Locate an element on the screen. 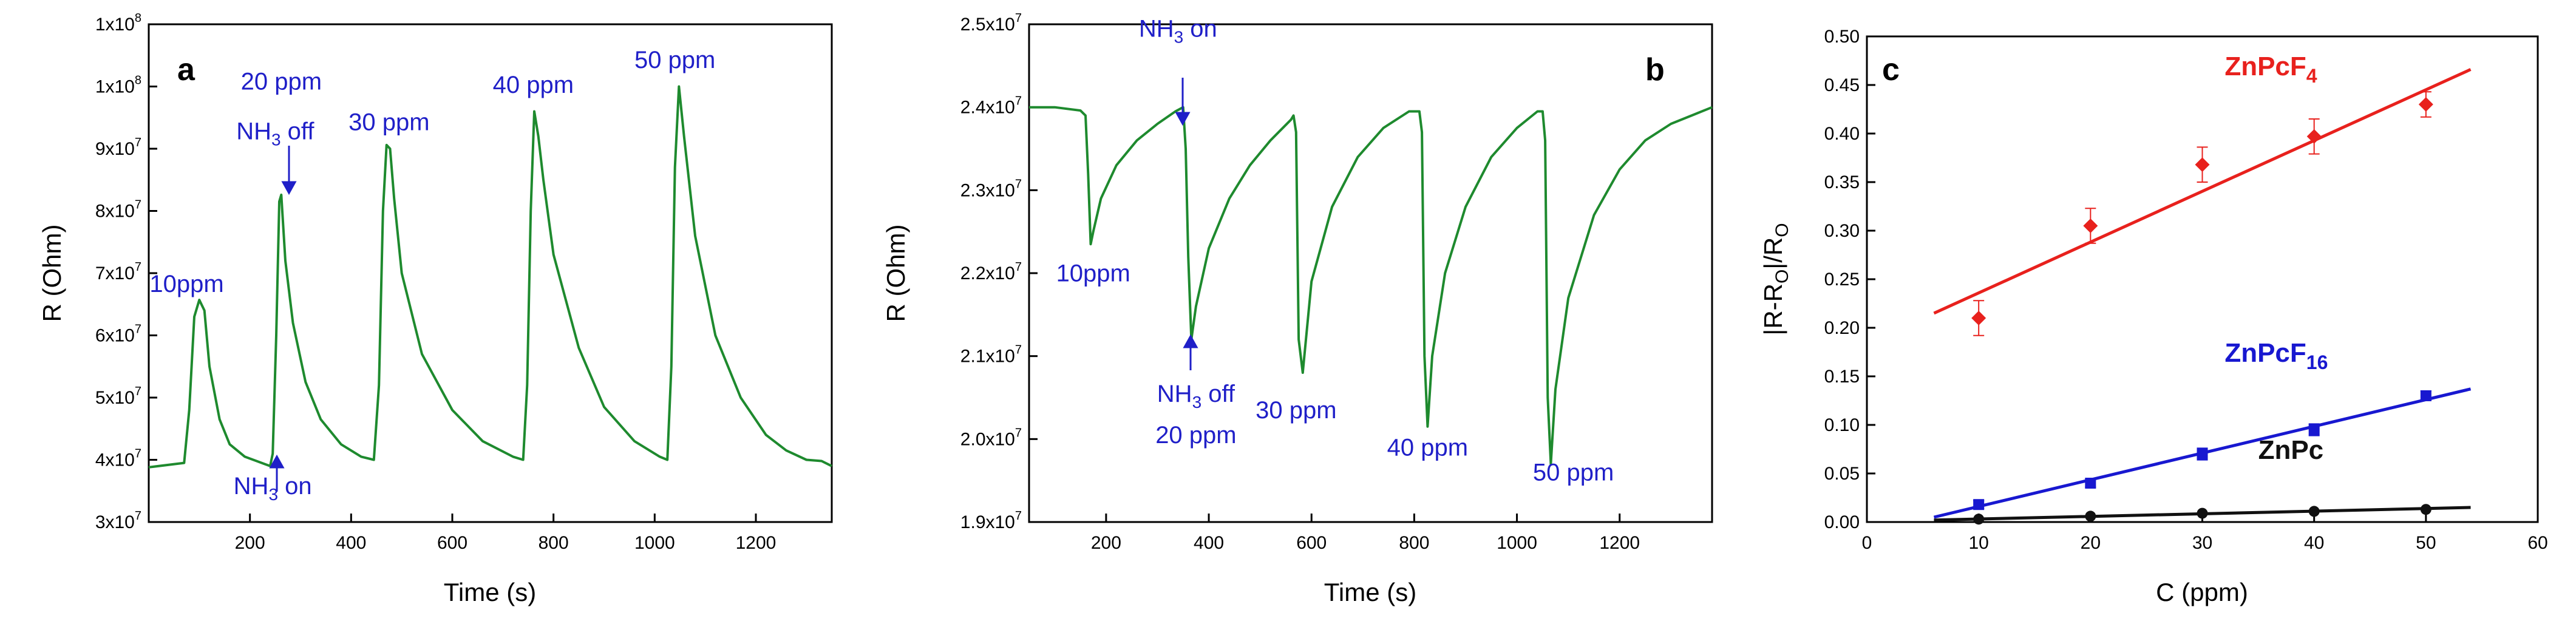 Image resolution: width=2576 pixels, height=624 pixels. c-xtick-label: 50 is located at coordinates (2426, 543).